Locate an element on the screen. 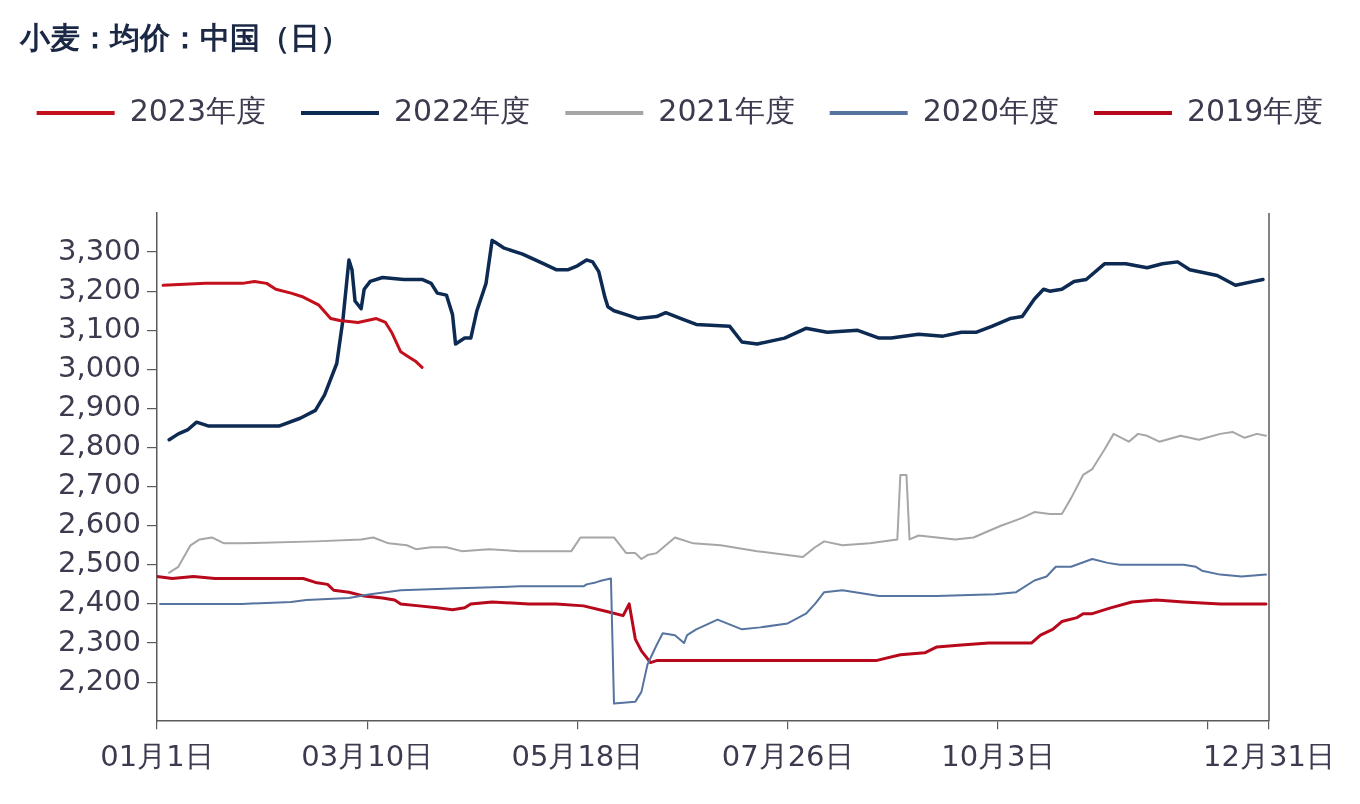  y-tick-label: 2,500 is located at coordinates (99, 562).